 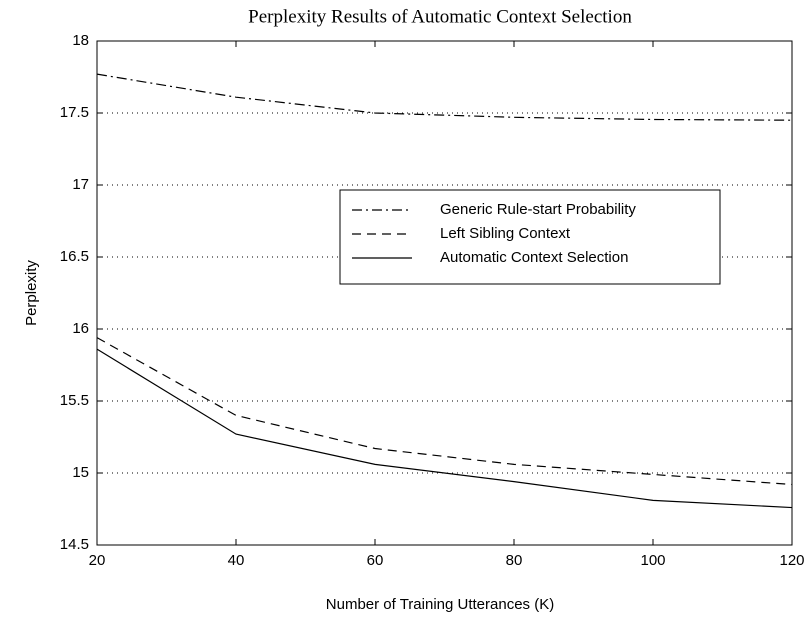 I want to click on y-tick-label: 18, so click(x=80, y=40).